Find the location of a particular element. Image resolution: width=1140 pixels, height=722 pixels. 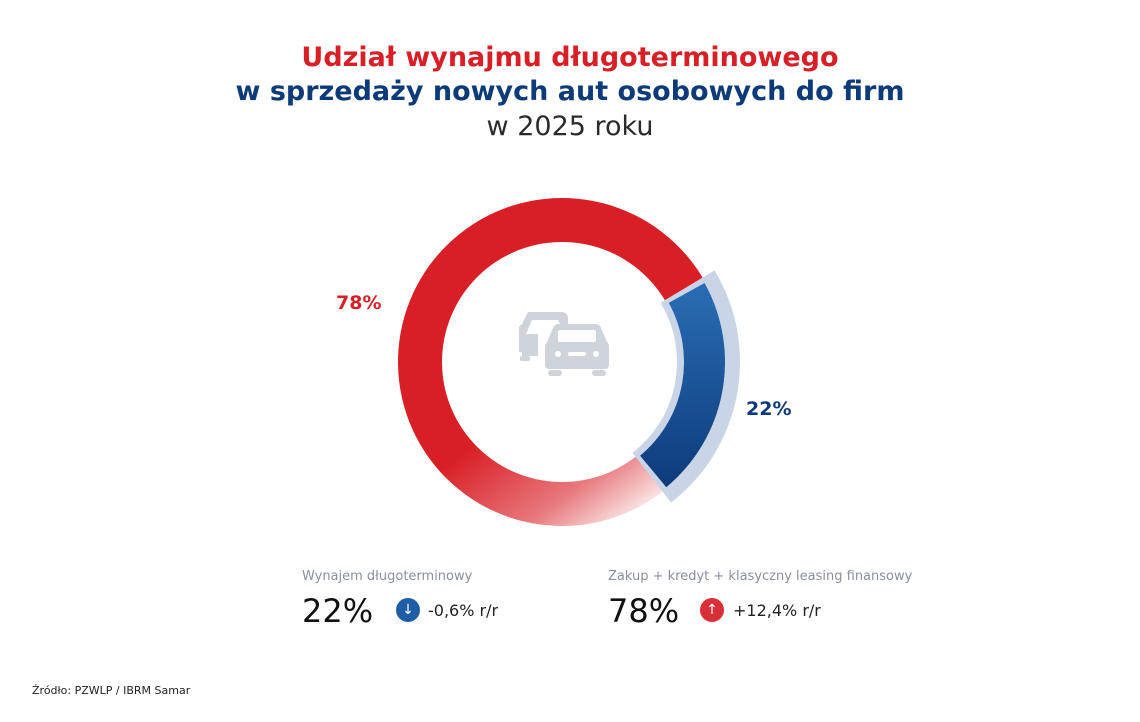

cars-icon is located at coordinates (564, 344).